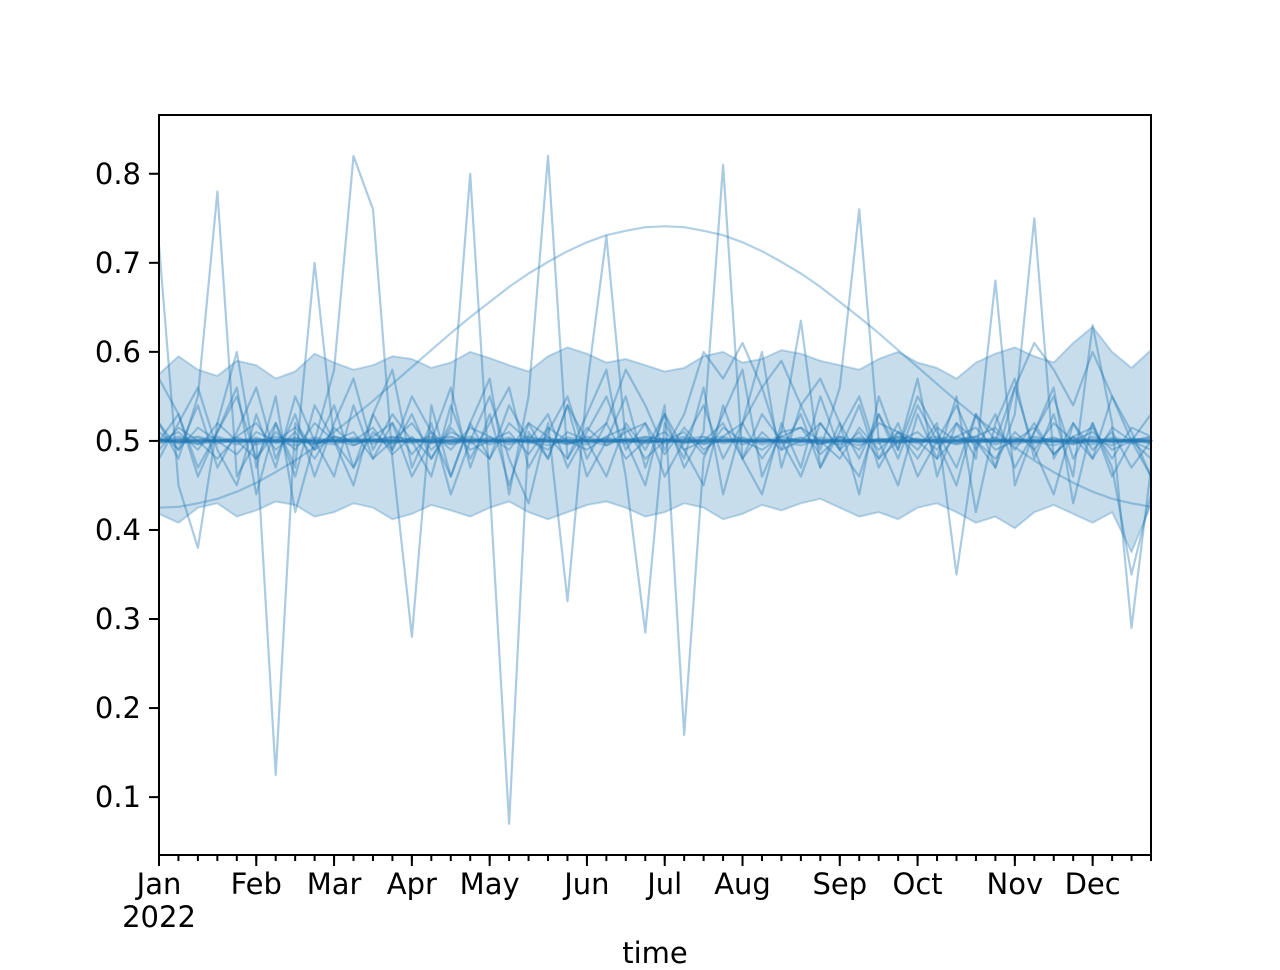 The height and width of the screenshot is (970, 1280). What do you see at coordinates (412, 884) in the screenshot?
I see `x-tick-label: Apr` at bounding box center [412, 884].